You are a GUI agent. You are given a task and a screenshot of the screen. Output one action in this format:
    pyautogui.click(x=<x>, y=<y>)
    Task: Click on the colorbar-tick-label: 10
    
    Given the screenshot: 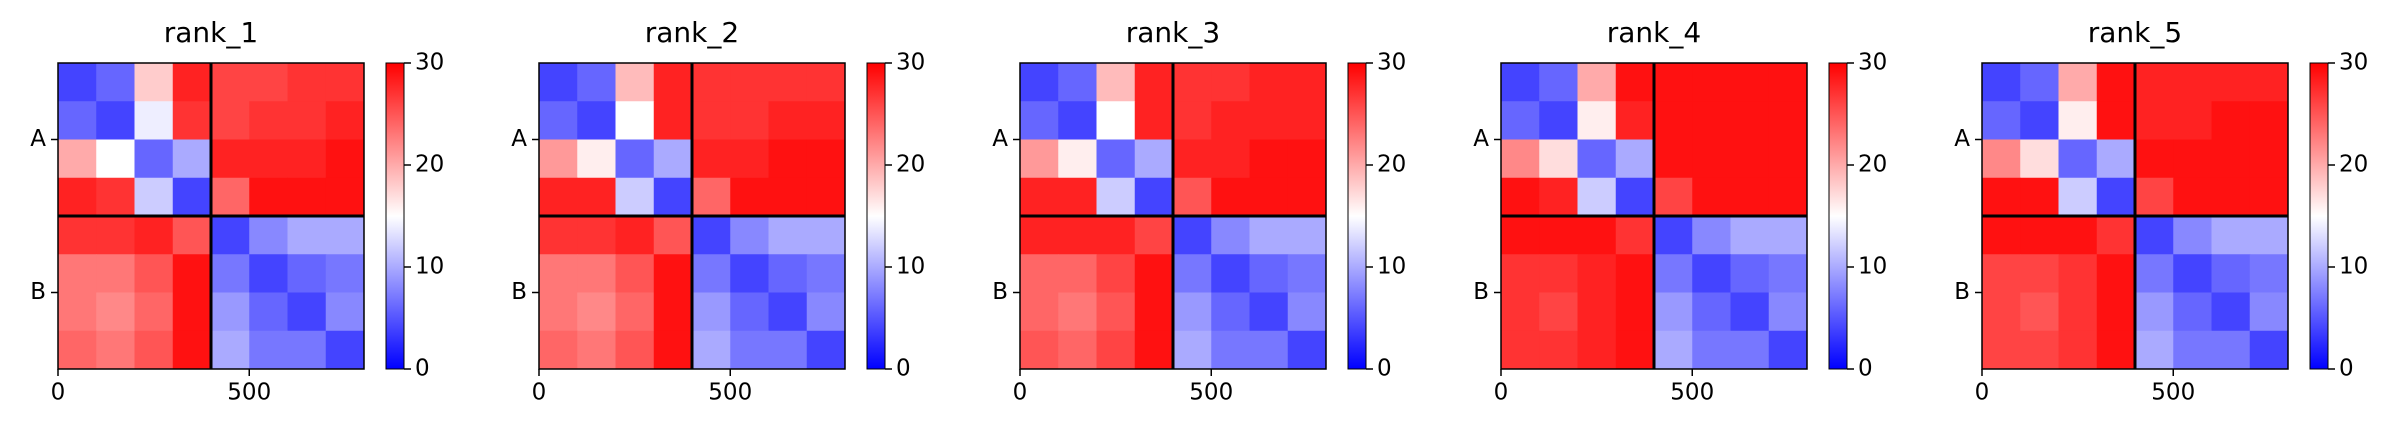 What is the action you would take?
    pyautogui.click(x=1391, y=267)
    